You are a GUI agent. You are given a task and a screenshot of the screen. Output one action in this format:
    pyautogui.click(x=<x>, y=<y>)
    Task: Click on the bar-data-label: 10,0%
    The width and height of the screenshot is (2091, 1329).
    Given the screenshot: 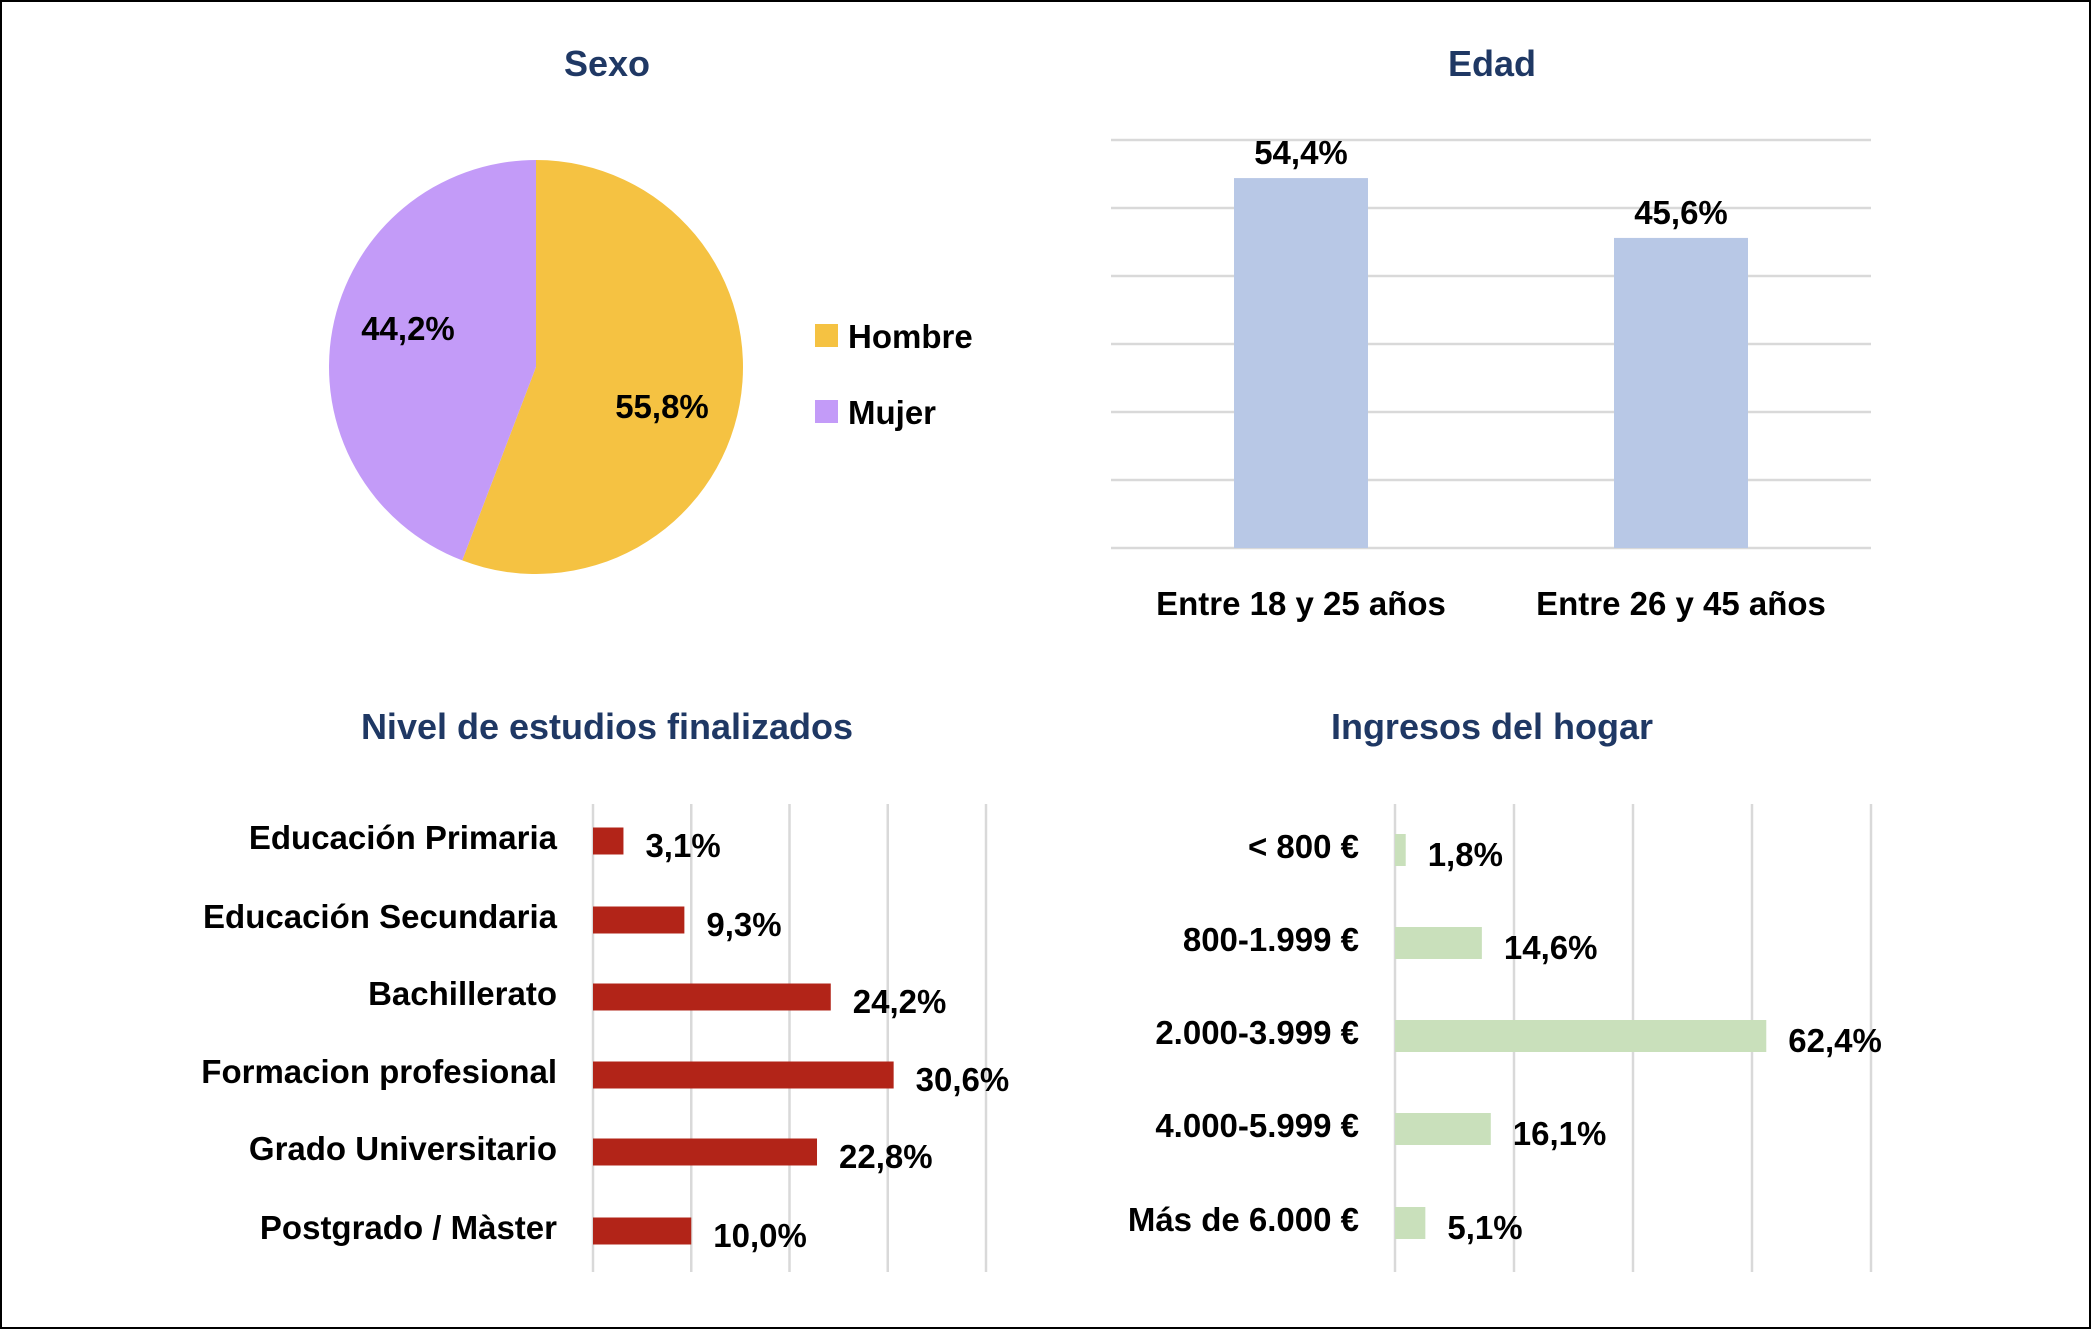 What is the action you would take?
    pyautogui.click(x=760, y=1235)
    